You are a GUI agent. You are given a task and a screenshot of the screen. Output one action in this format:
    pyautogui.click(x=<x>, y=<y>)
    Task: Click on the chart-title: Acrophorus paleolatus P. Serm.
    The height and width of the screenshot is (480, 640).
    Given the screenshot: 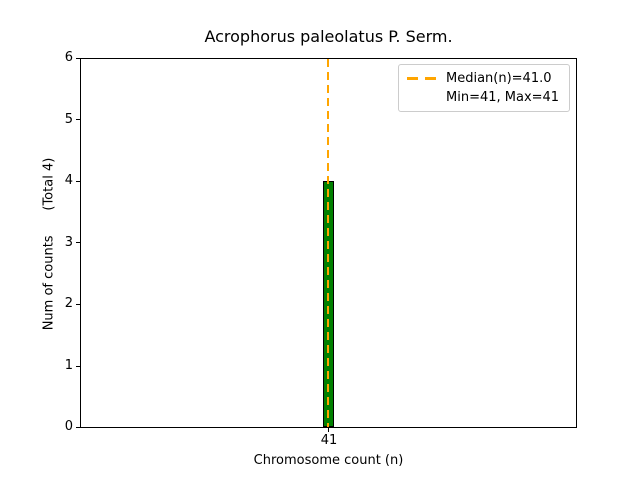 What is the action you would take?
    pyautogui.click(x=328, y=36)
    